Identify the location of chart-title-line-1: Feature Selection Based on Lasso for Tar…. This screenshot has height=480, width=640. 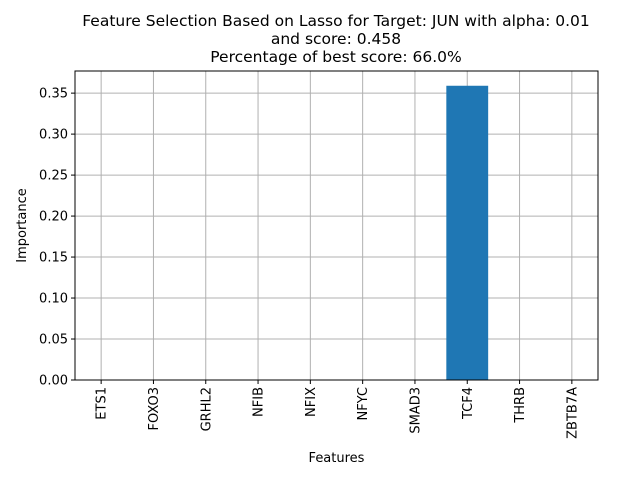
(336, 21).